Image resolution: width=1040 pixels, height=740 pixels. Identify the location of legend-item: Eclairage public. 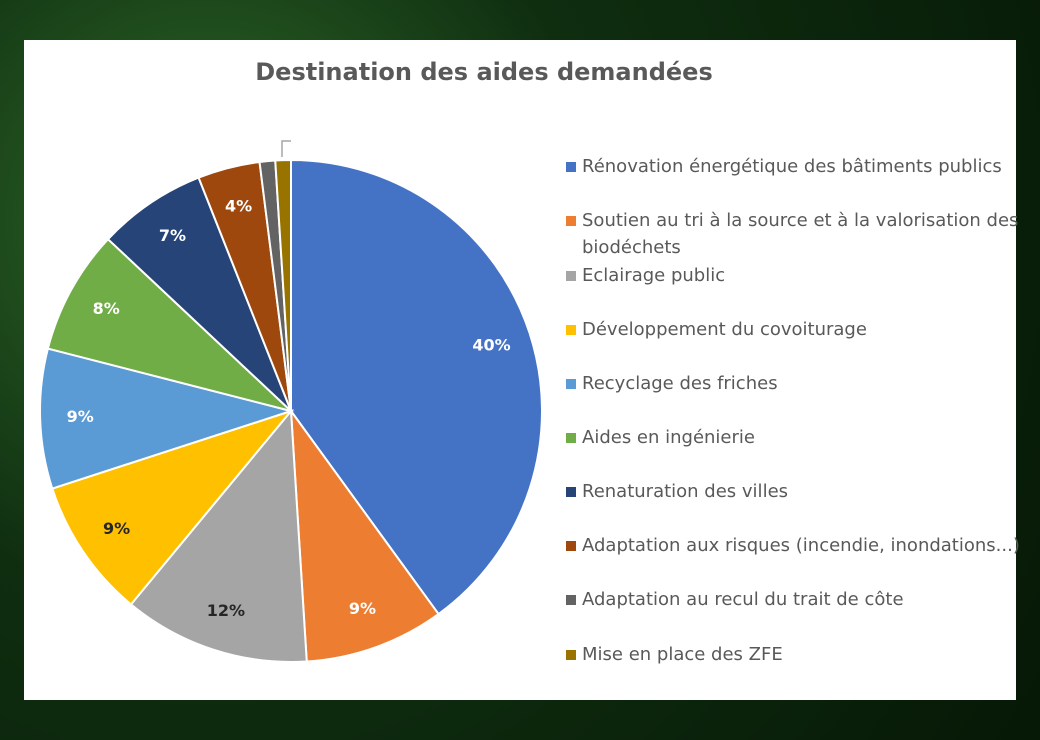
(792, 275).